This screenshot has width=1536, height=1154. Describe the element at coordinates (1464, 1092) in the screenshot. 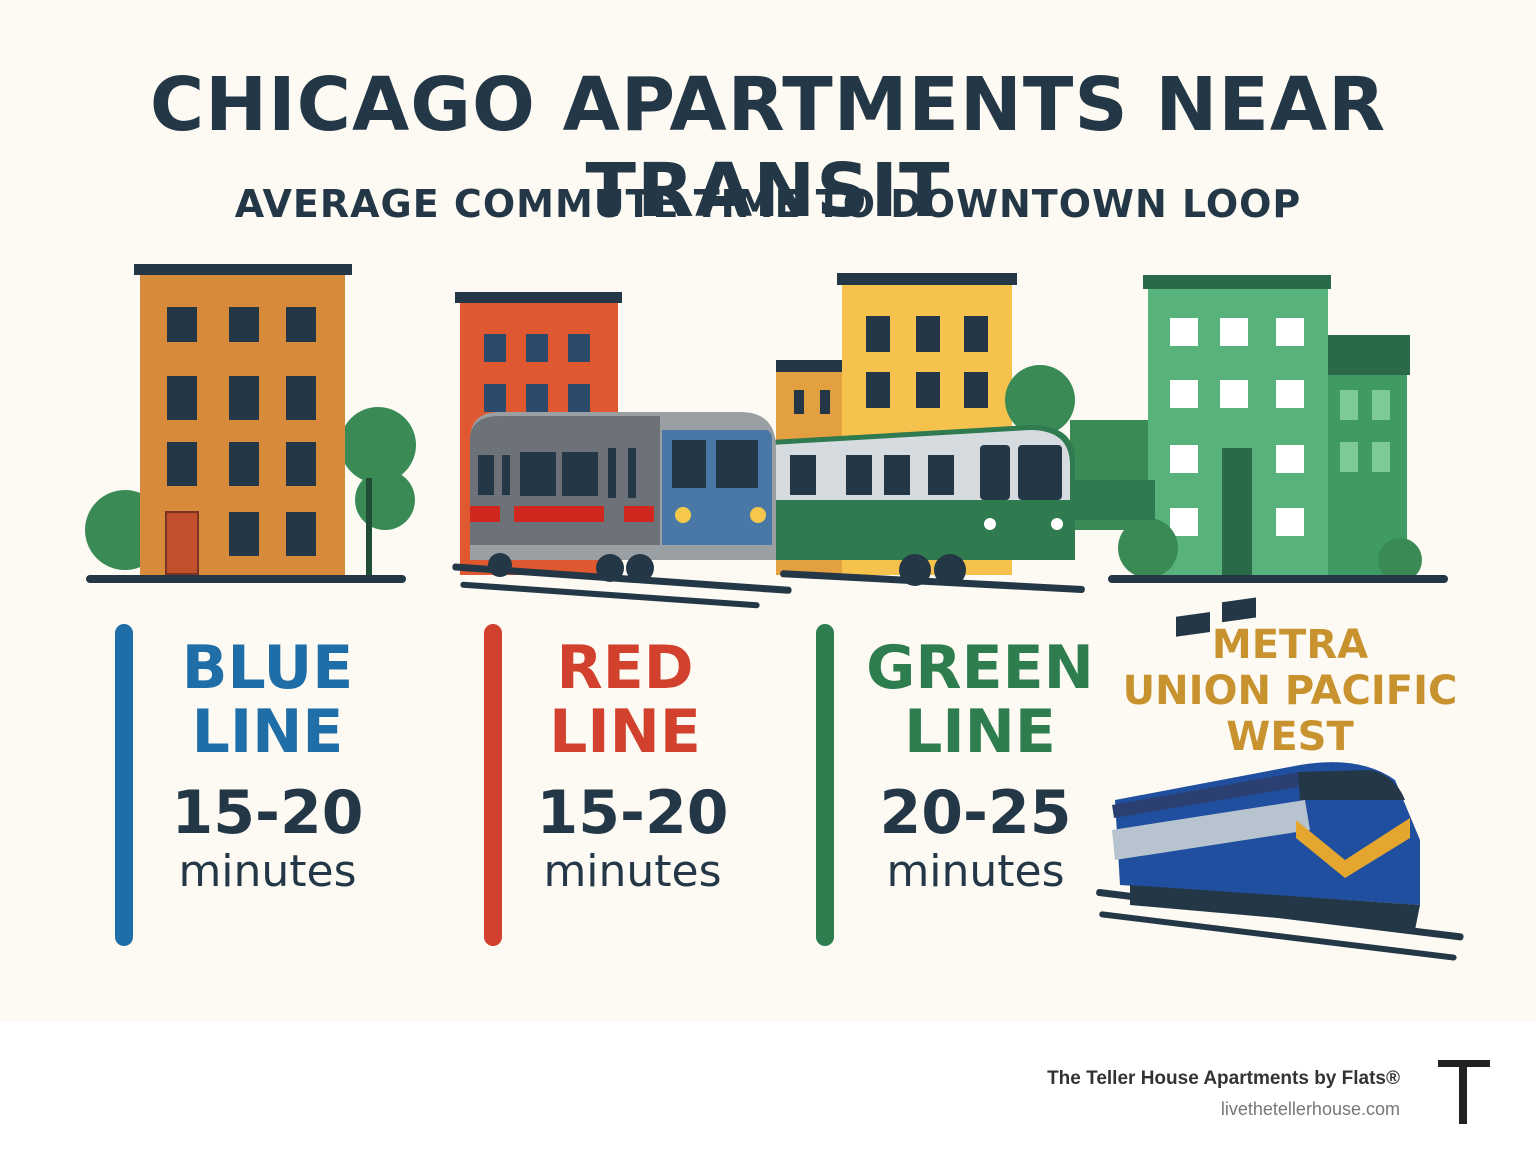

I see `teller-house-logo-icon` at that location.